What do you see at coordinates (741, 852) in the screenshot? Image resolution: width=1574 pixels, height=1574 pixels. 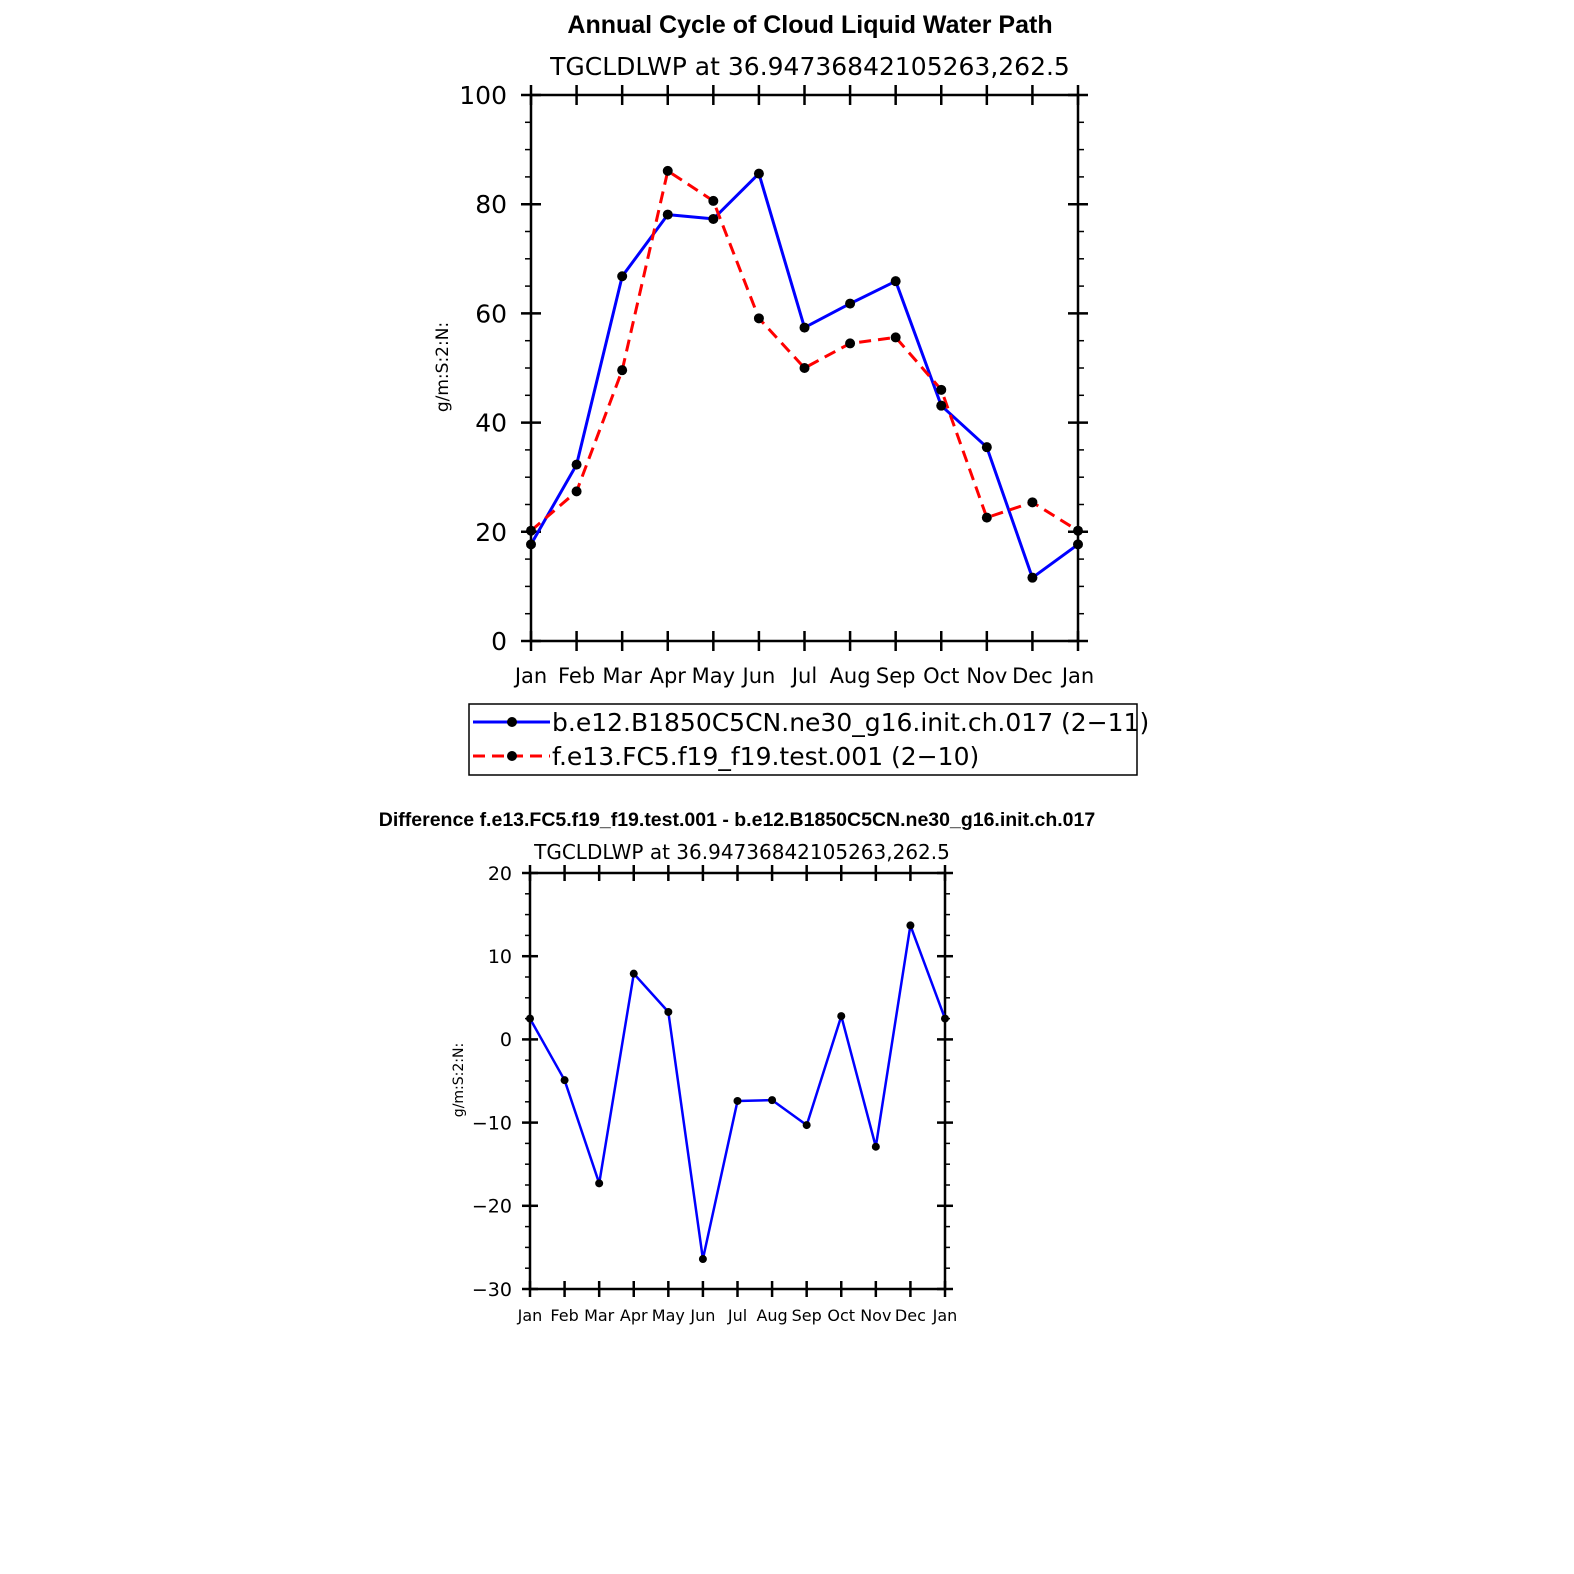 I see `difference-chart-subtitle: TGCLDLWP at 36.94736842105263,262.5` at bounding box center [741, 852].